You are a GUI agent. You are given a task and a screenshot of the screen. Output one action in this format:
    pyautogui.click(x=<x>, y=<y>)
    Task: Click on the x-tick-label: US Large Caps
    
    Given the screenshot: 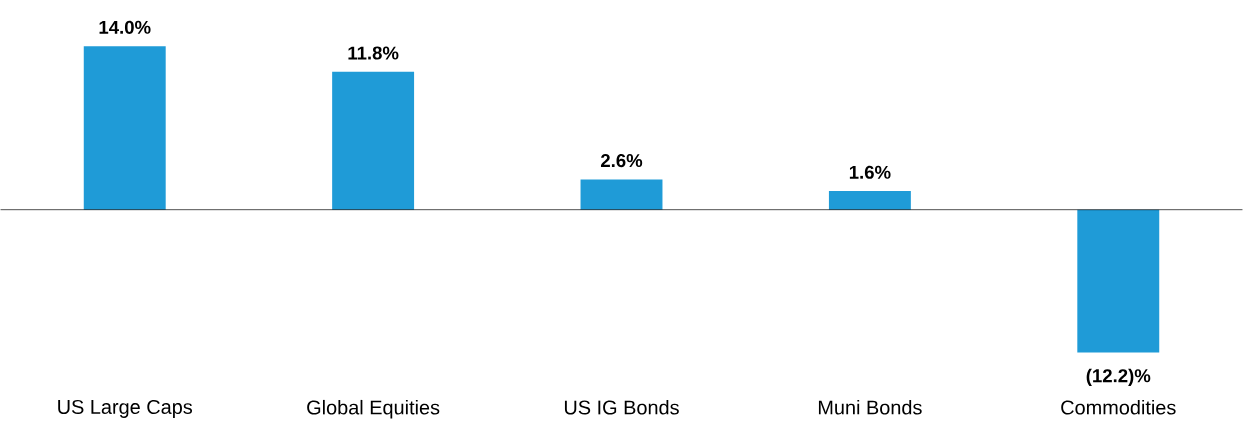 What is the action you would take?
    pyautogui.click(x=125, y=409)
    